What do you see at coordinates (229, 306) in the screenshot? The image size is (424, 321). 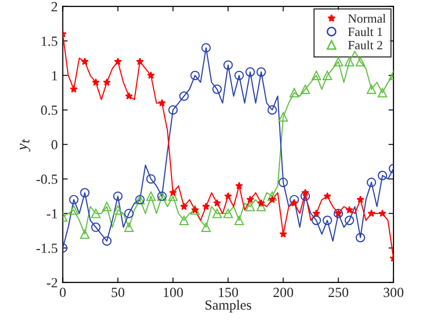 I see `x-axis-title: Samples` at bounding box center [229, 306].